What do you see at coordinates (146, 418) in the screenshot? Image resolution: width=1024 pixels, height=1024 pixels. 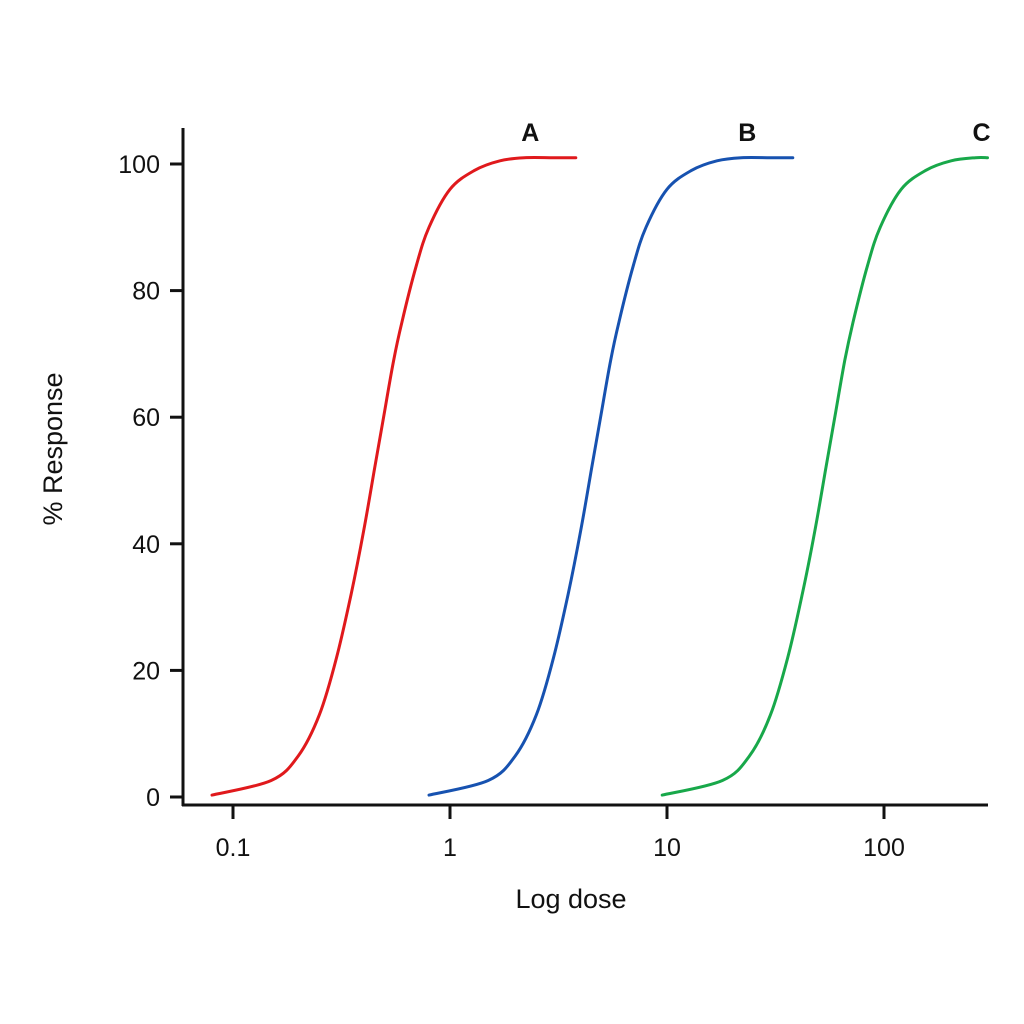 I see `y-tick-label-60: 60` at bounding box center [146, 418].